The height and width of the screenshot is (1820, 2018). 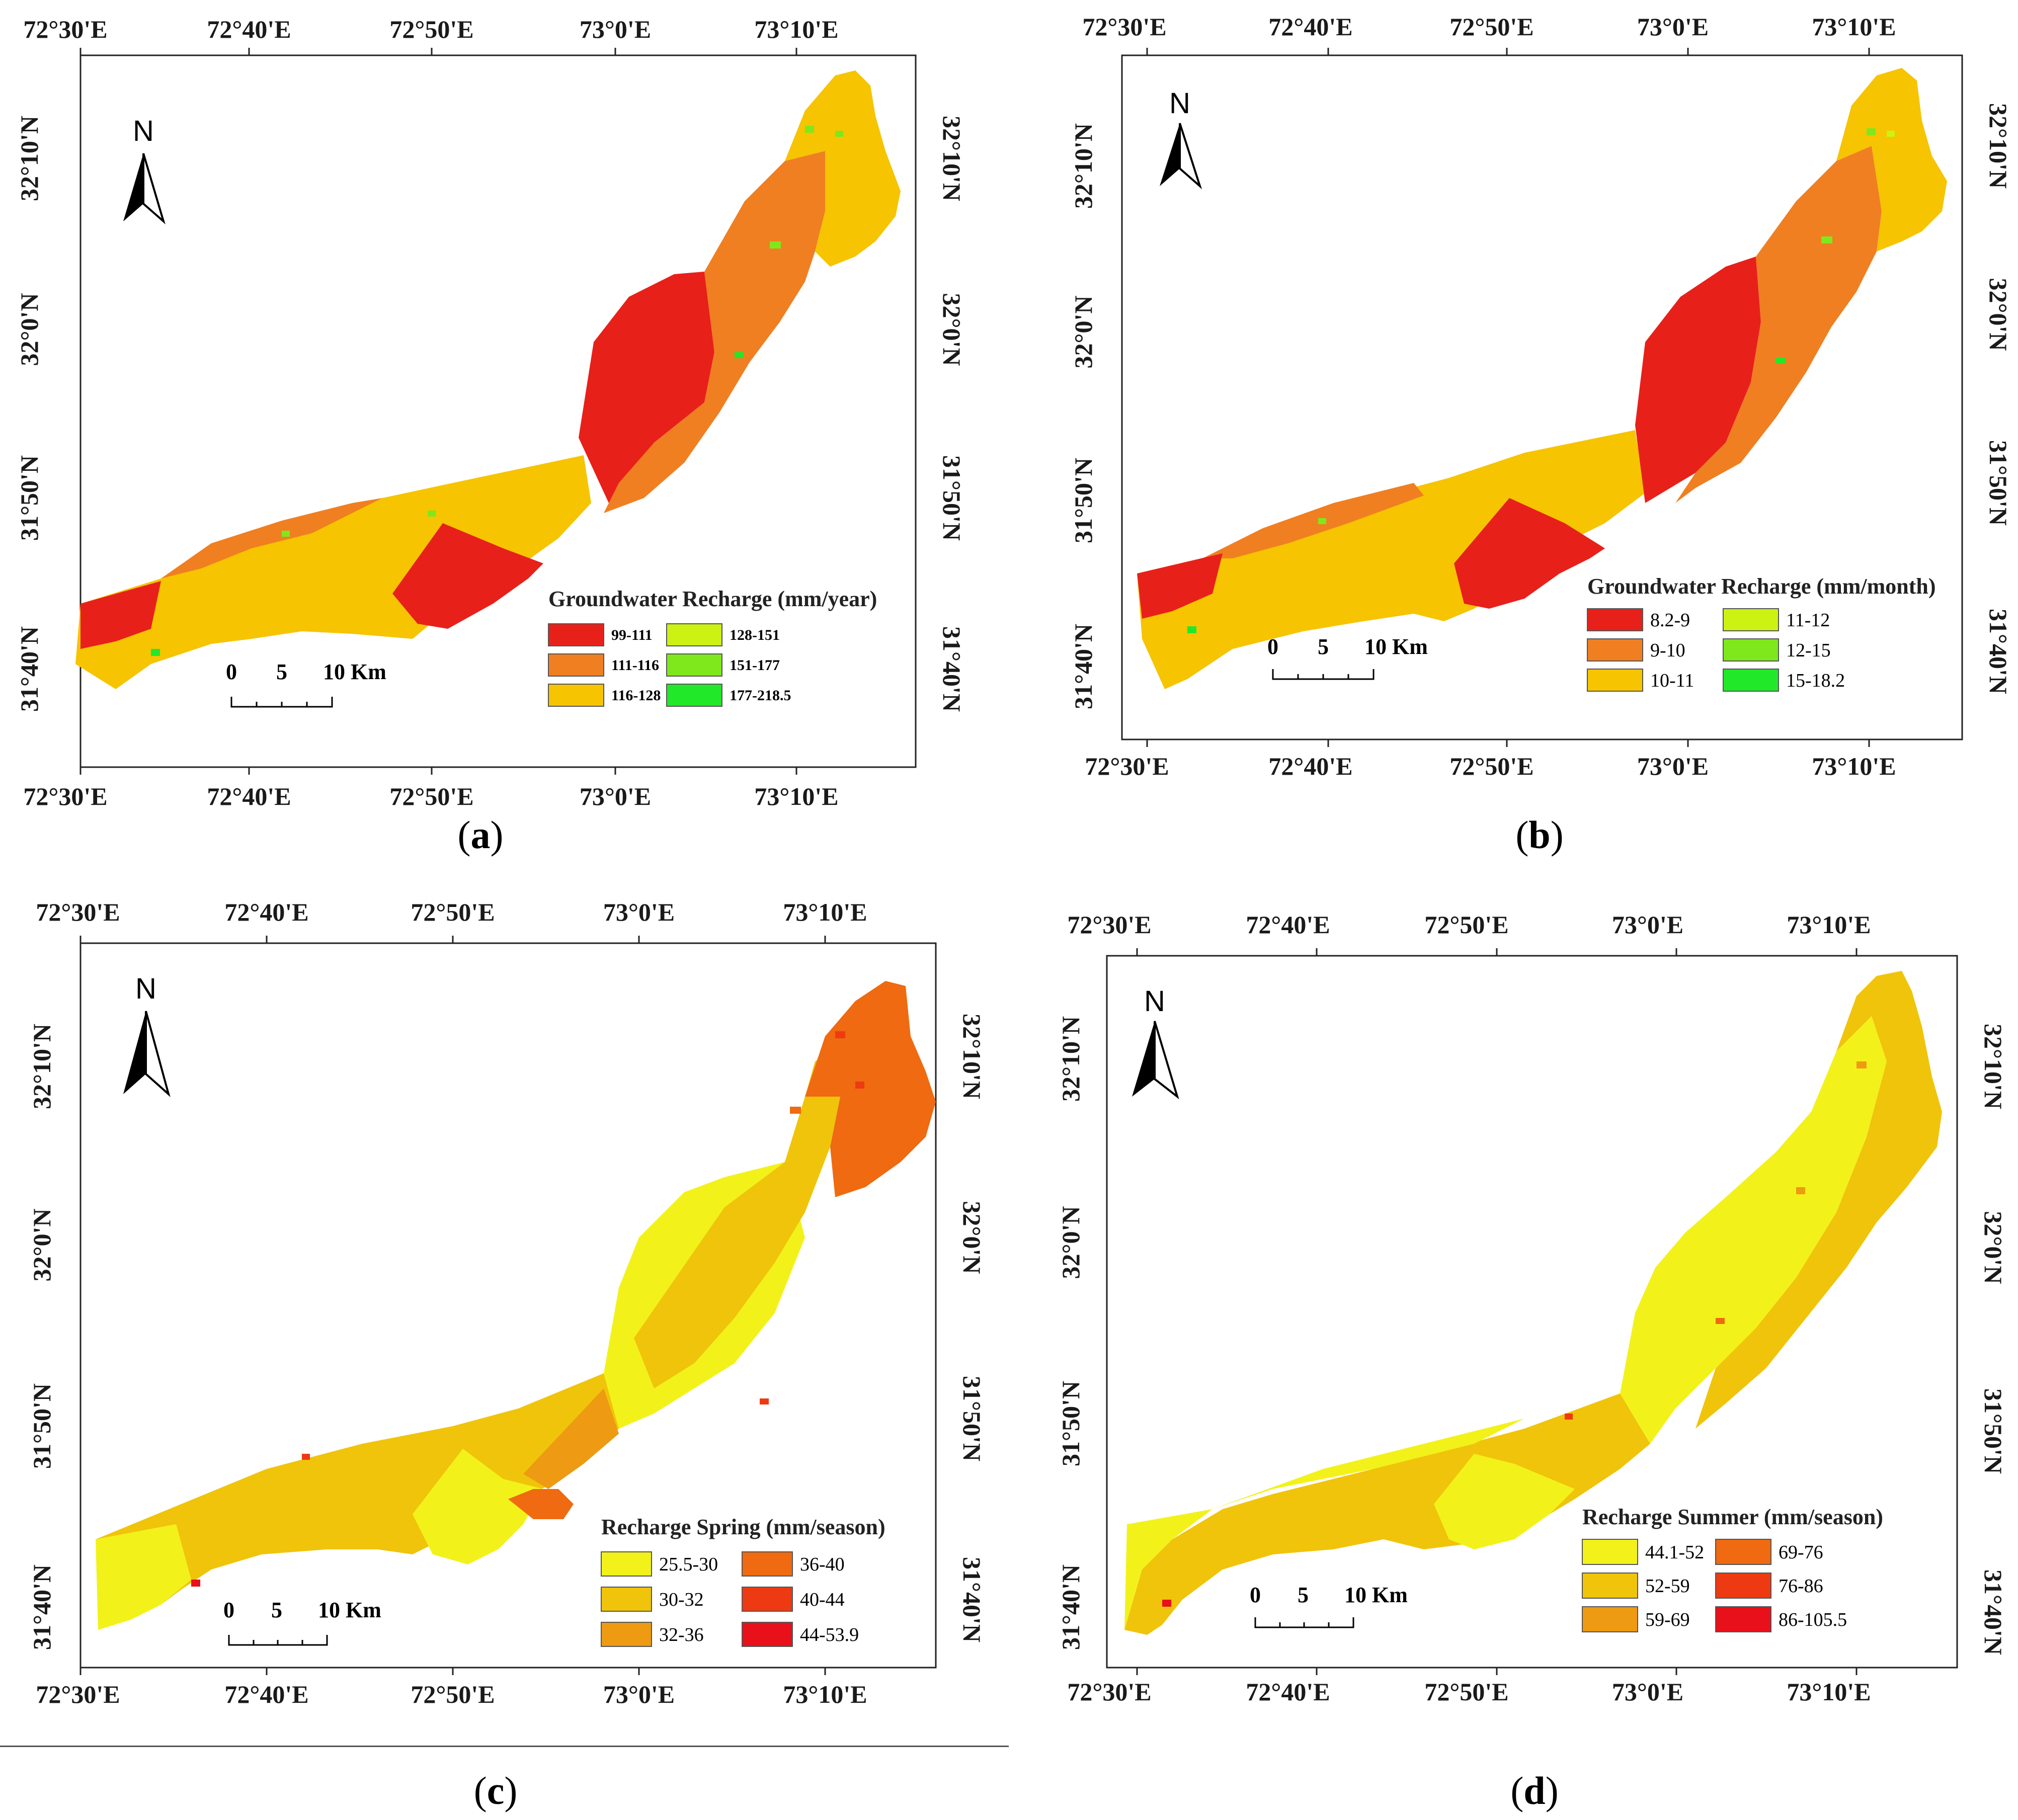 I want to click on zone-northeast-orange, so click(x=870, y=1089).